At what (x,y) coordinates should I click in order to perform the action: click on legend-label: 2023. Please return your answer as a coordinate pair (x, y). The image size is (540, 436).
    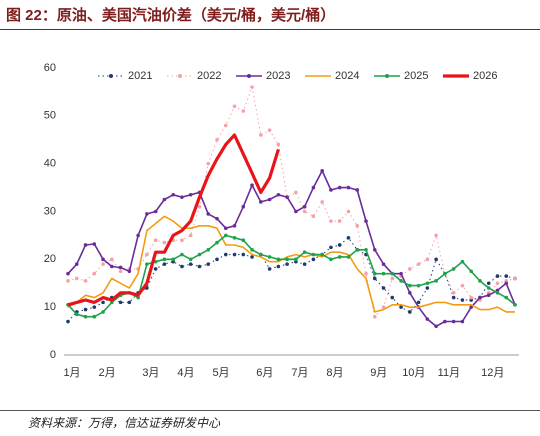
    Looking at the image, I should click on (278, 76).